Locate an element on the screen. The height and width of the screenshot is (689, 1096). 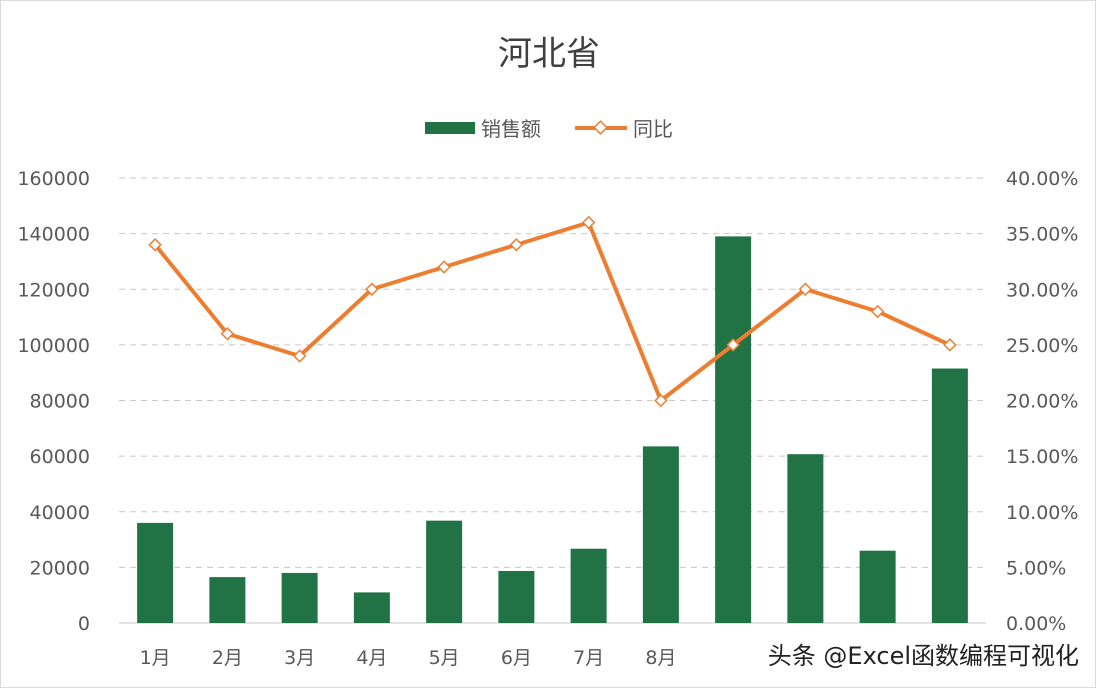
left-tick-label: 20000 is located at coordinates (60, 568).